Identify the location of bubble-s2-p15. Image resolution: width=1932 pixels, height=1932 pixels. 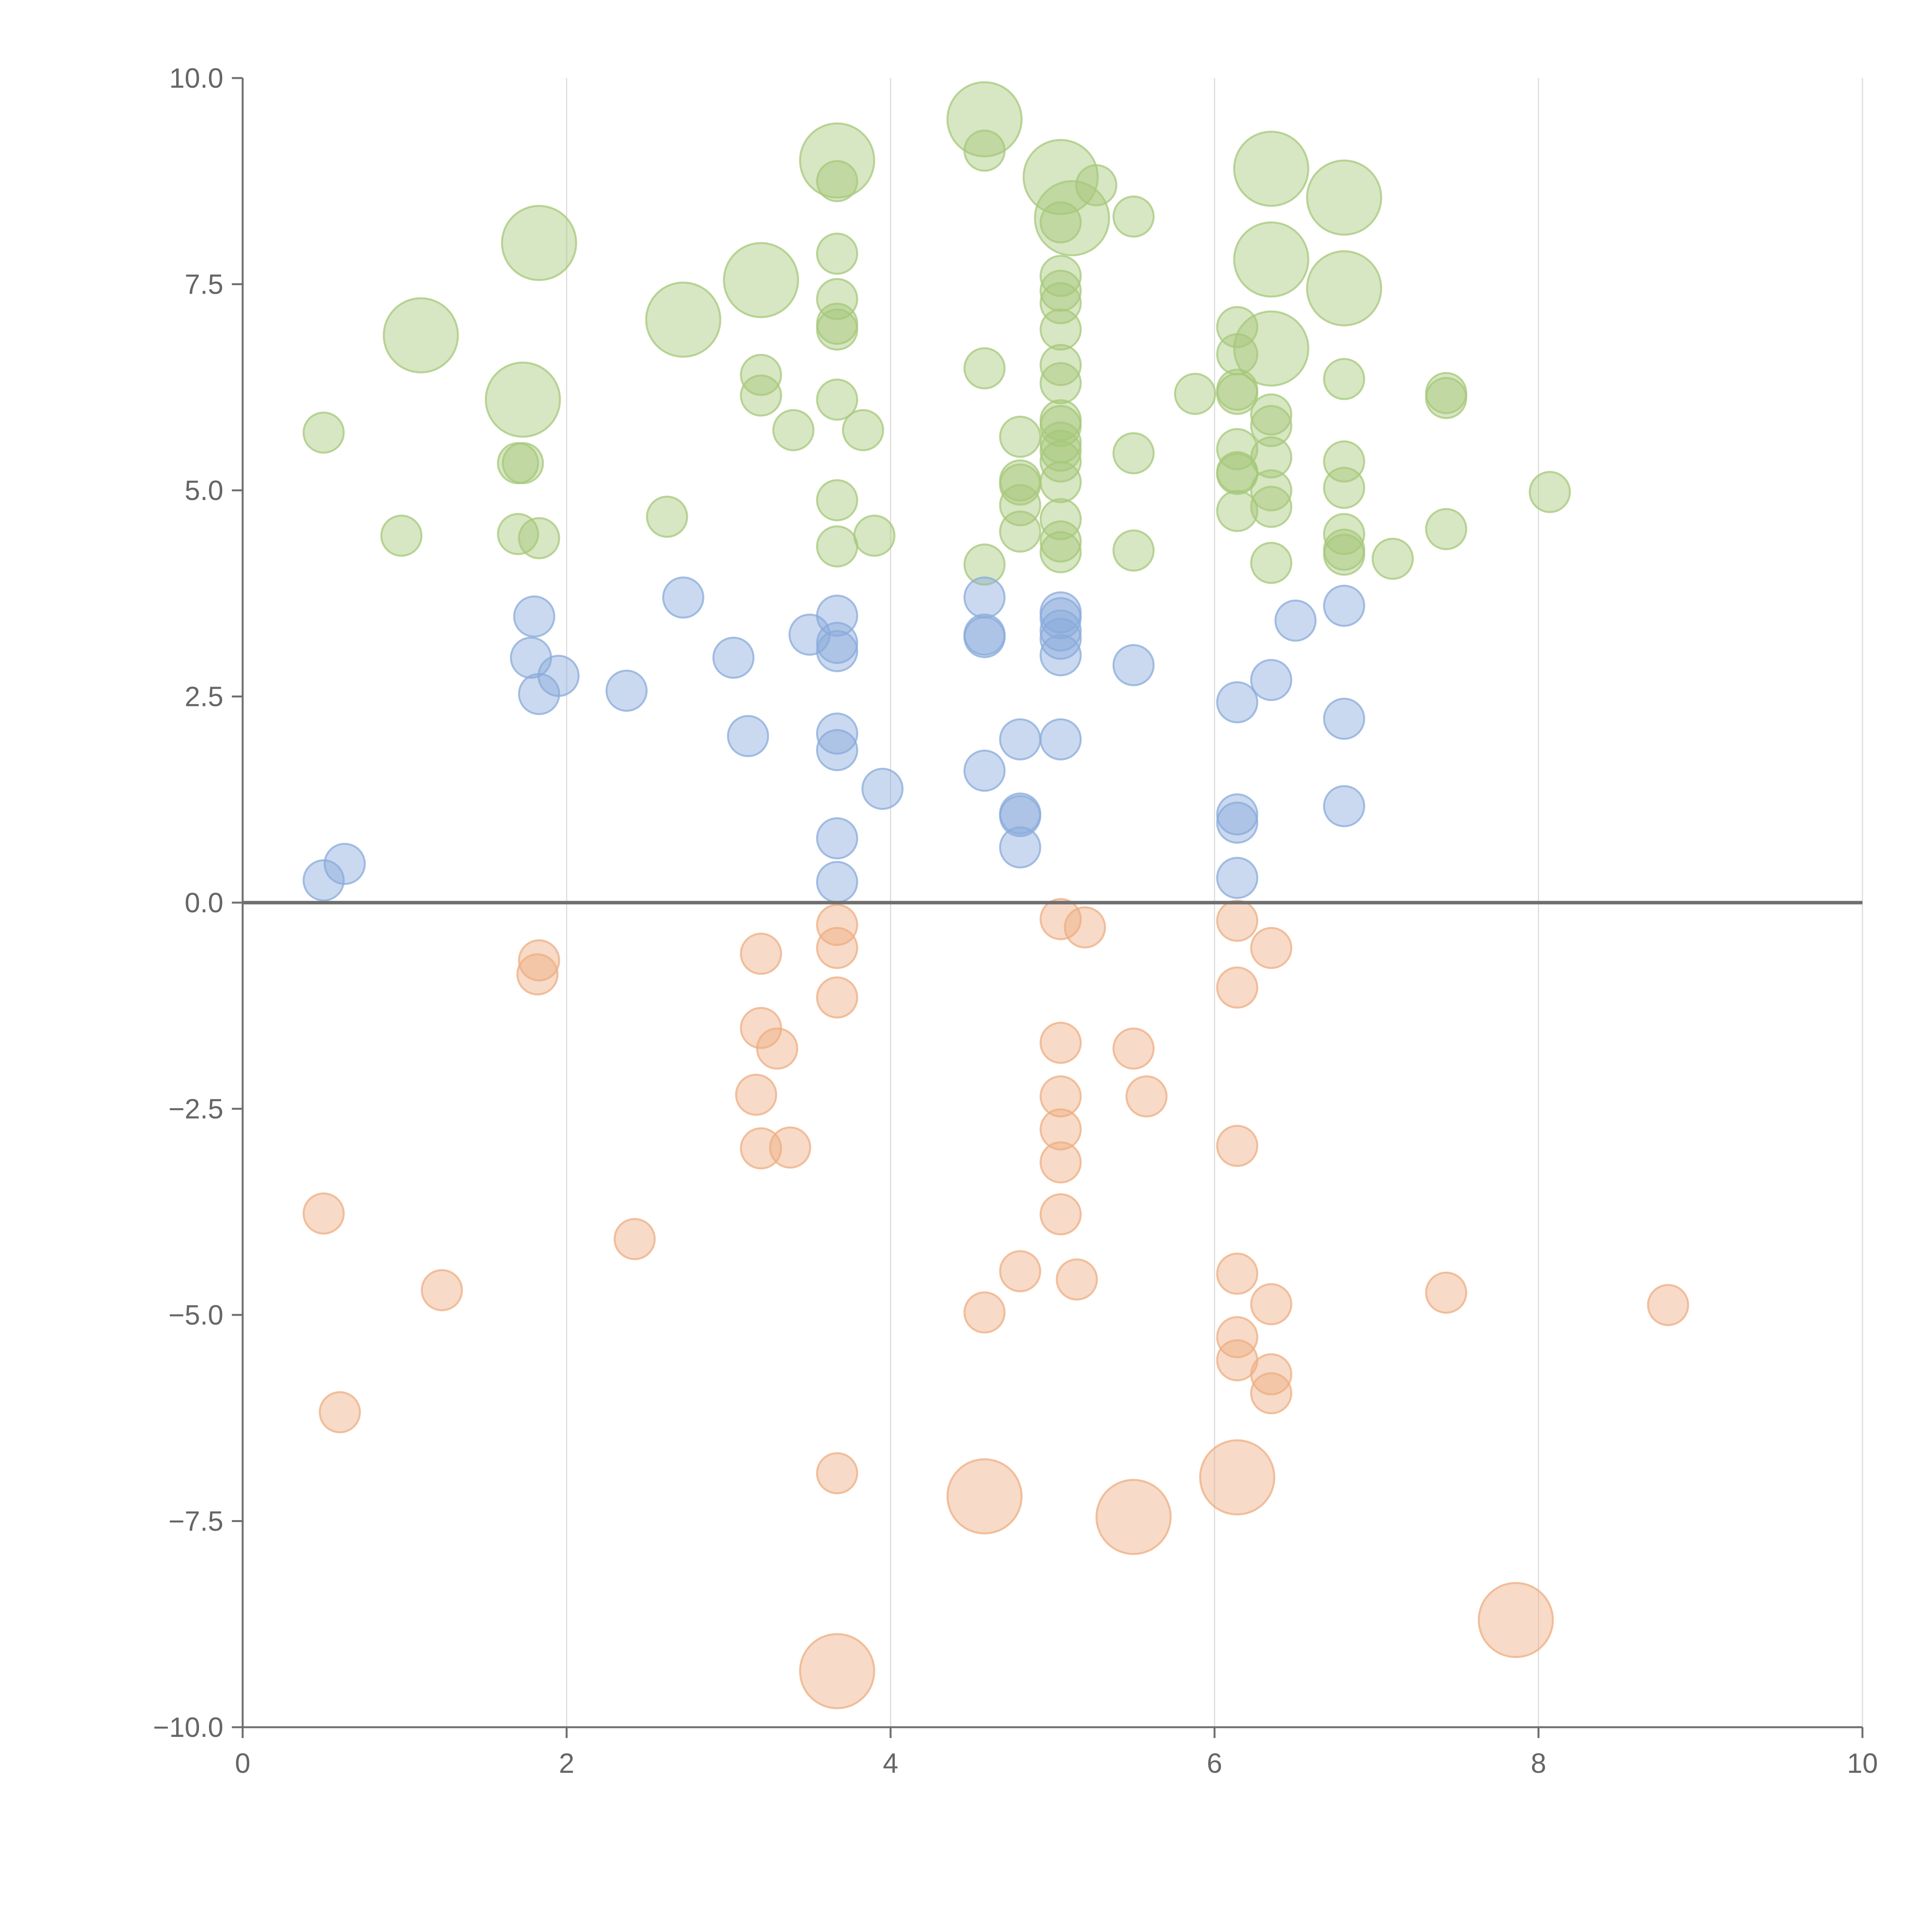
(756, 1094).